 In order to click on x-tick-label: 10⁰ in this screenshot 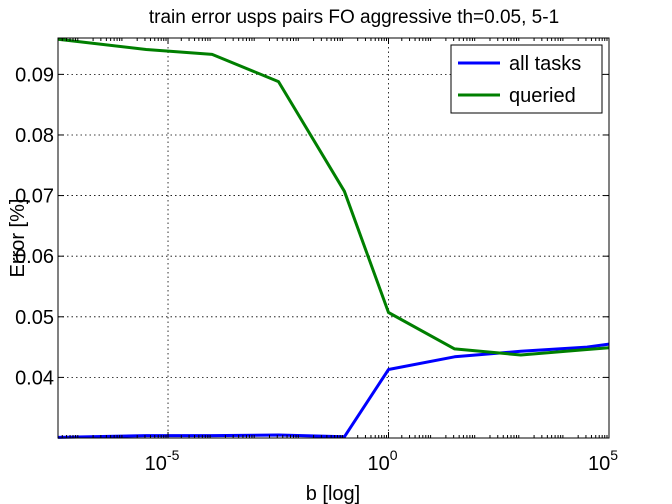, I will do `click(382, 461)`.